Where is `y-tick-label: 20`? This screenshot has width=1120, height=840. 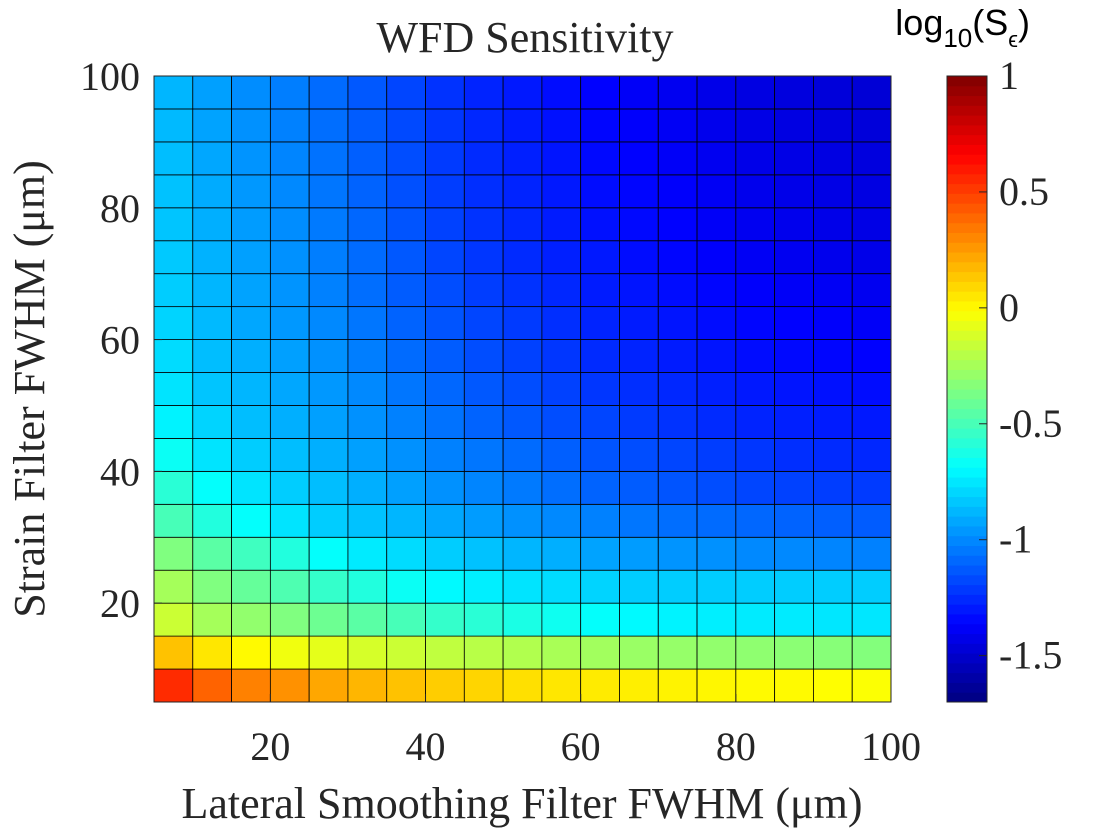
y-tick-label: 20 is located at coordinates (120, 603).